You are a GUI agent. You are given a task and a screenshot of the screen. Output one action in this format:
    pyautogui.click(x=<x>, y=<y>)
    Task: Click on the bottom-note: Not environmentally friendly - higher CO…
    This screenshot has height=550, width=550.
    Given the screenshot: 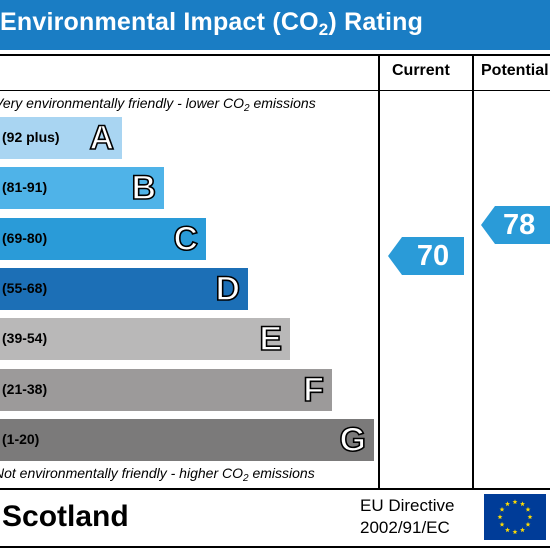 What is the action you would take?
    pyautogui.click(x=157, y=474)
    